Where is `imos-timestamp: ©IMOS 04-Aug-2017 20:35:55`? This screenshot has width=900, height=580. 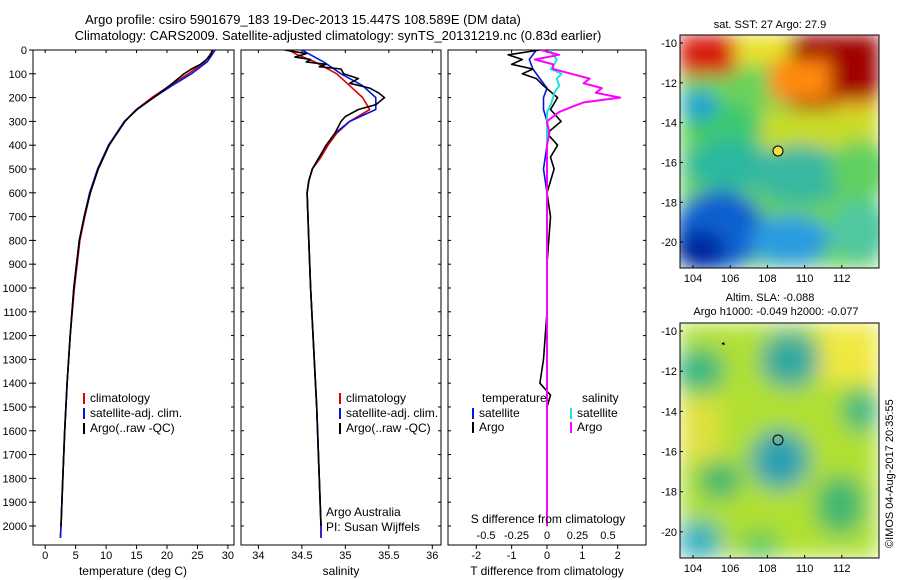 imos-timestamp: ©IMOS 04-Aug-2017 20:35:55 is located at coordinates (890, 473).